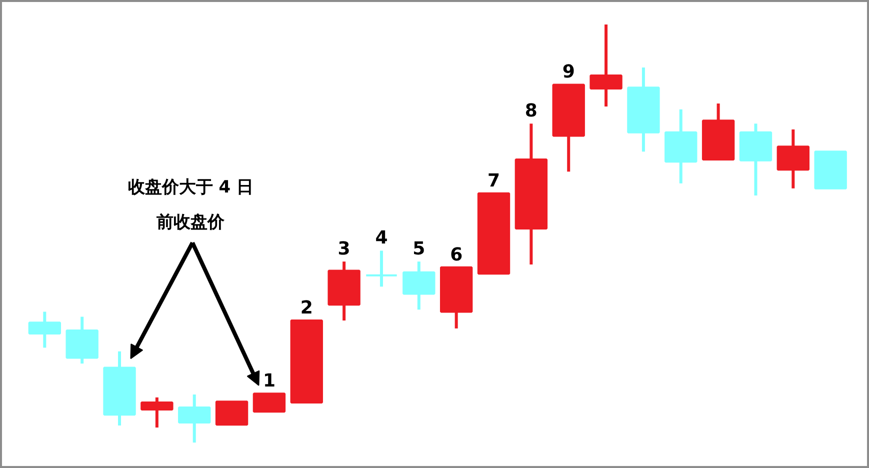  Describe the element at coordinates (381, 268) in the screenshot. I see `candlestick` at that location.